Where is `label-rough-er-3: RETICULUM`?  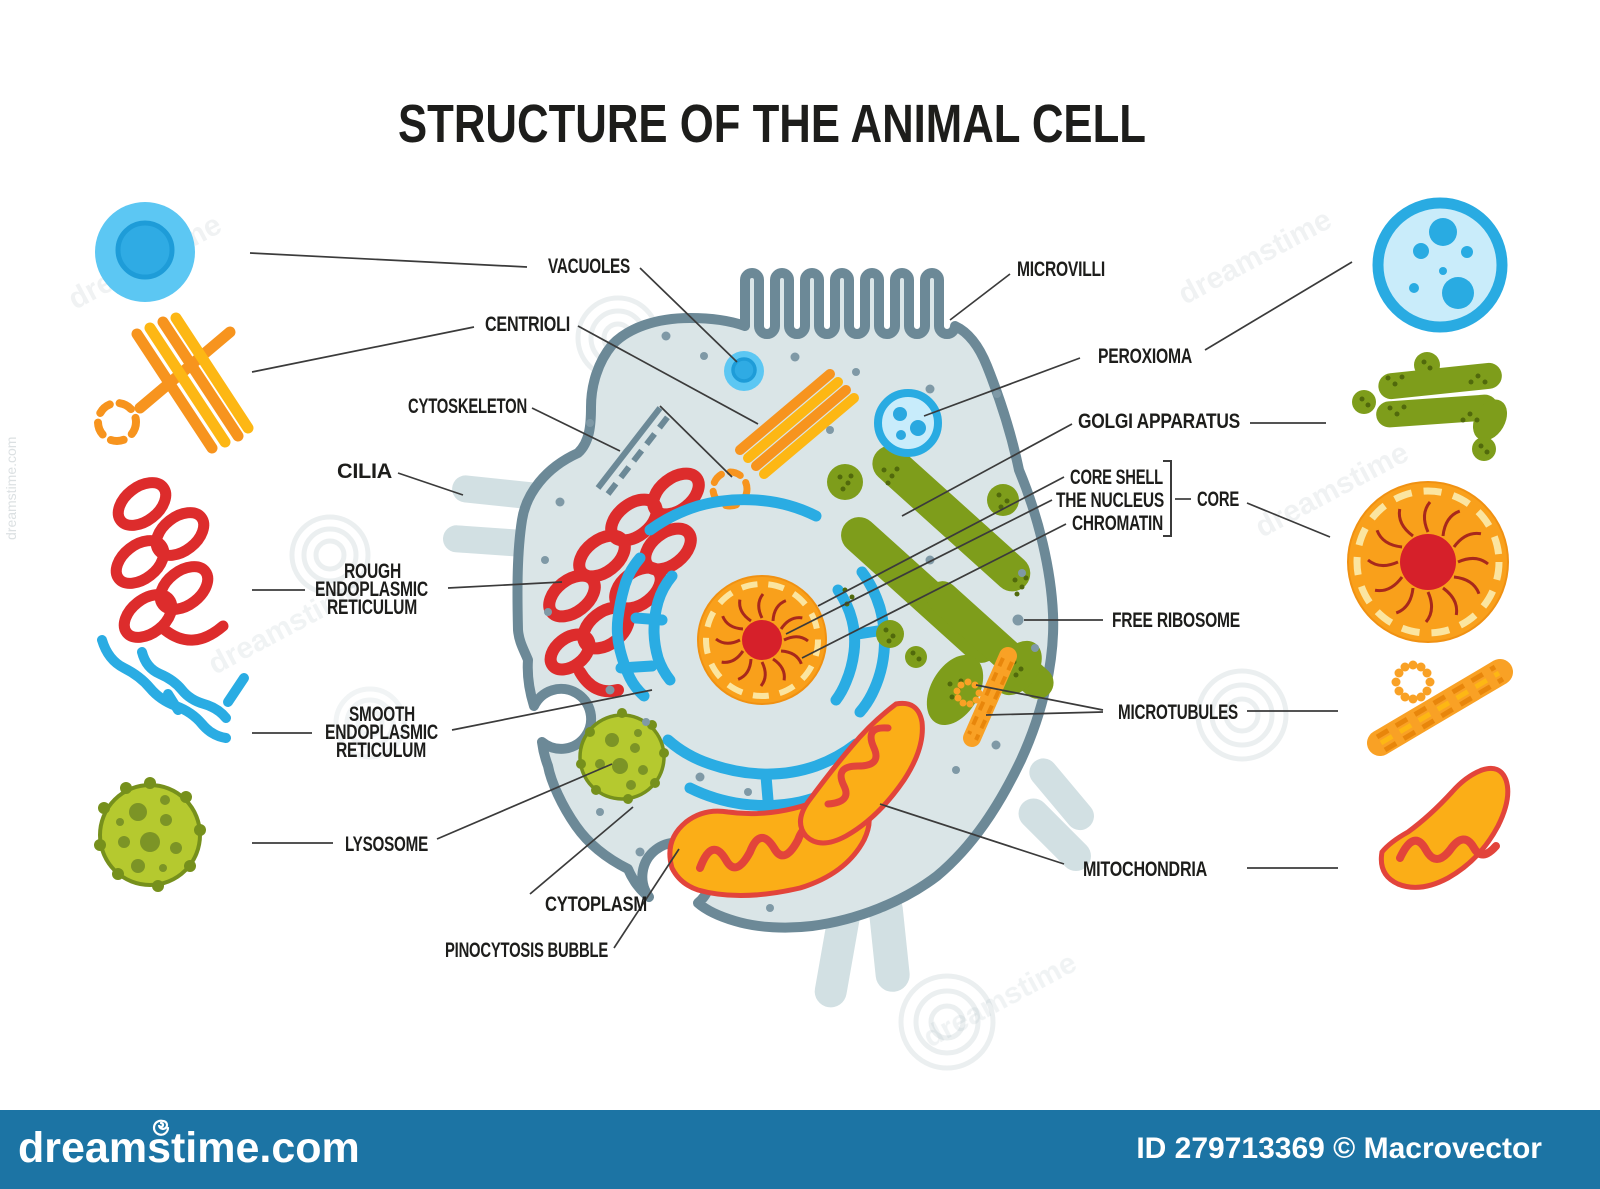 label-rough-er-3: RETICULUM is located at coordinates (372, 607).